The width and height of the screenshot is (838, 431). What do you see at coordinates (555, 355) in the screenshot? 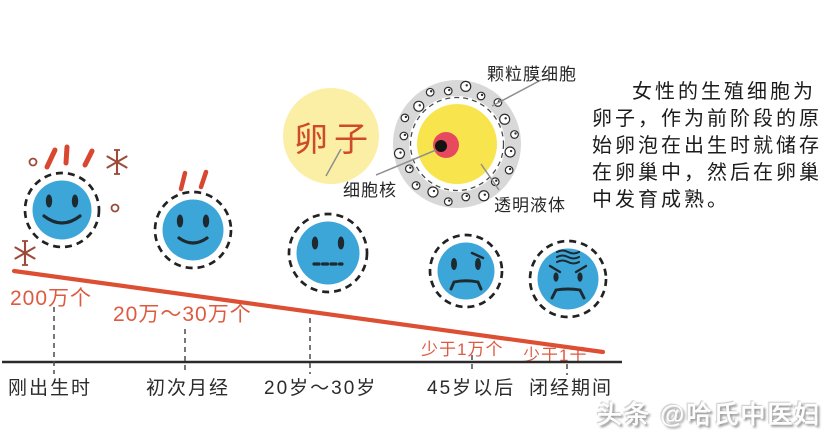
I see `count-menopause: 少于1千` at bounding box center [555, 355].